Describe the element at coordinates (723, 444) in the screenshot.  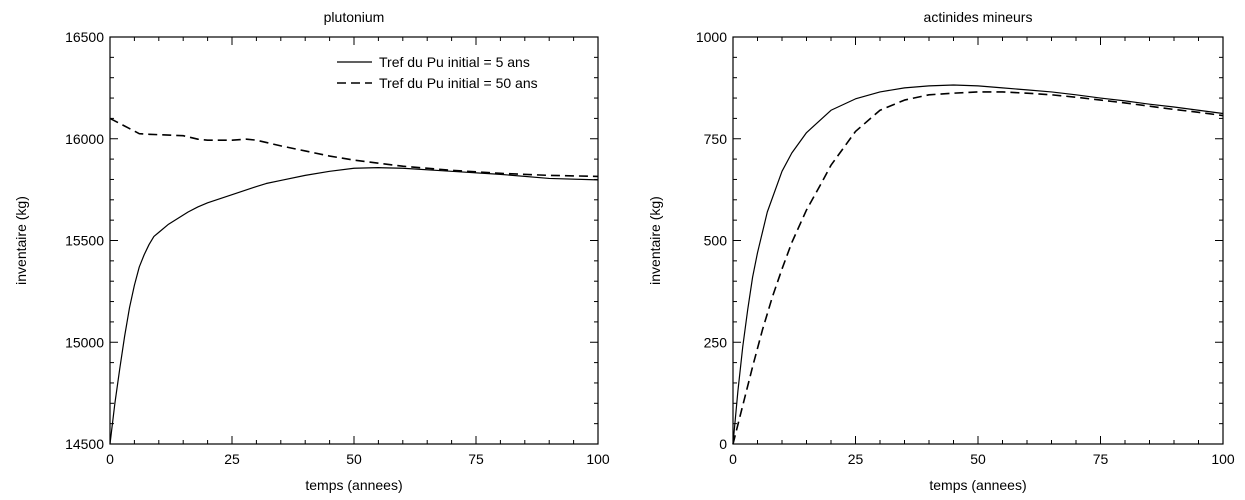
I see `y-tick-label: 0` at that location.